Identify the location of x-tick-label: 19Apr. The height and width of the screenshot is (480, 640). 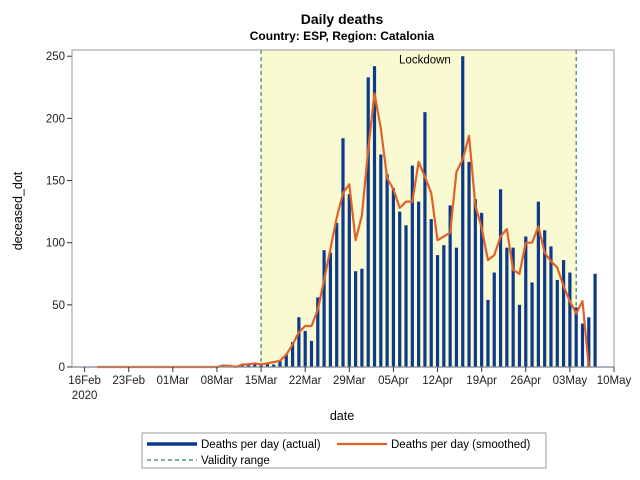
(481, 381).